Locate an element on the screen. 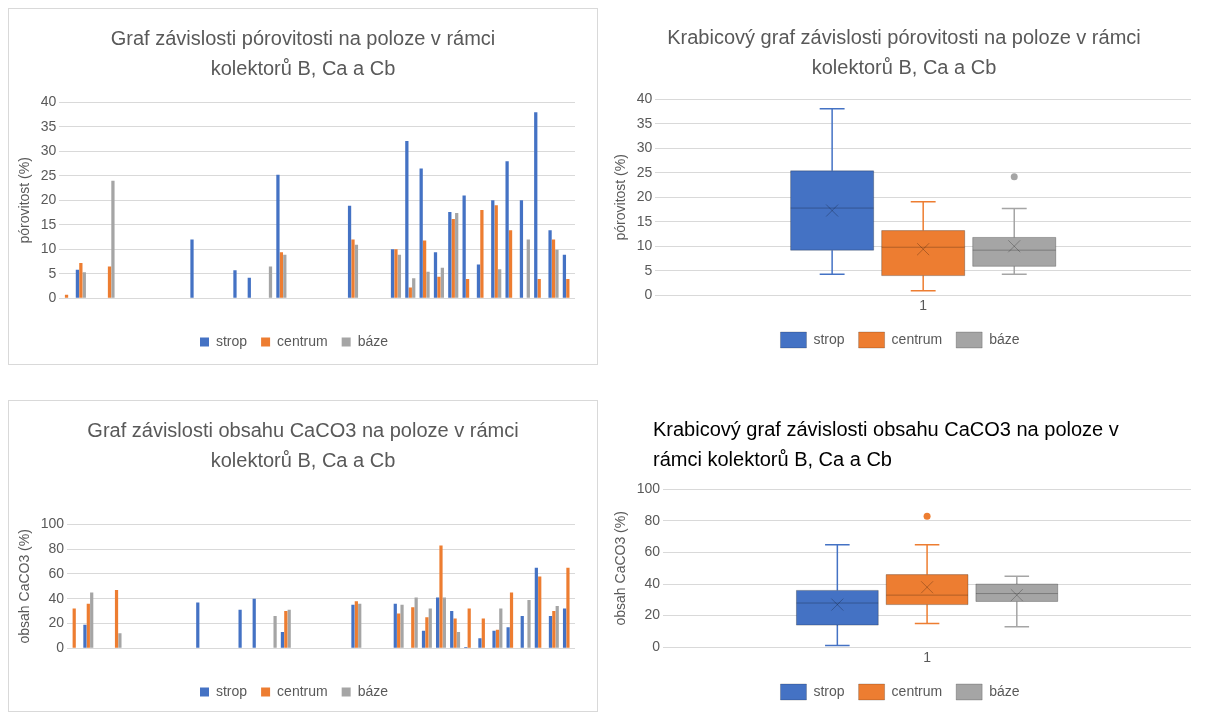 The height and width of the screenshot is (715, 1205). y-axis-title: pórovitost (%) is located at coordinates (24, 200).